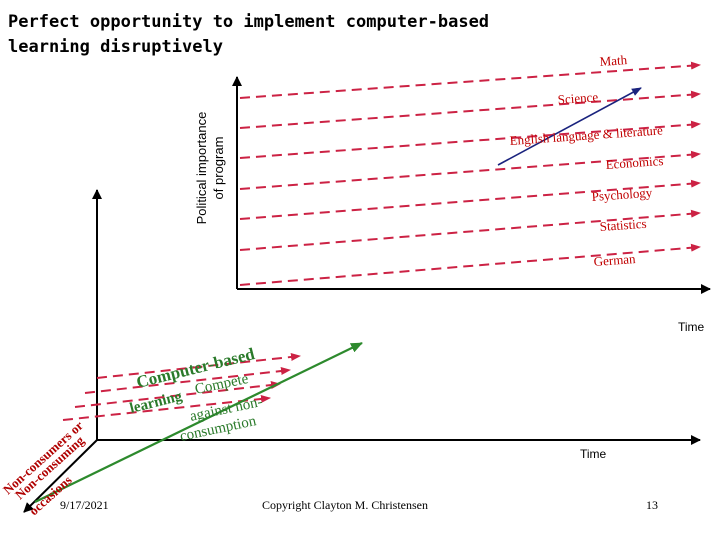  Describe the element at coordinates (622, 194) in the screenshot. I see `program-label-psychology: Psychology` at that location.